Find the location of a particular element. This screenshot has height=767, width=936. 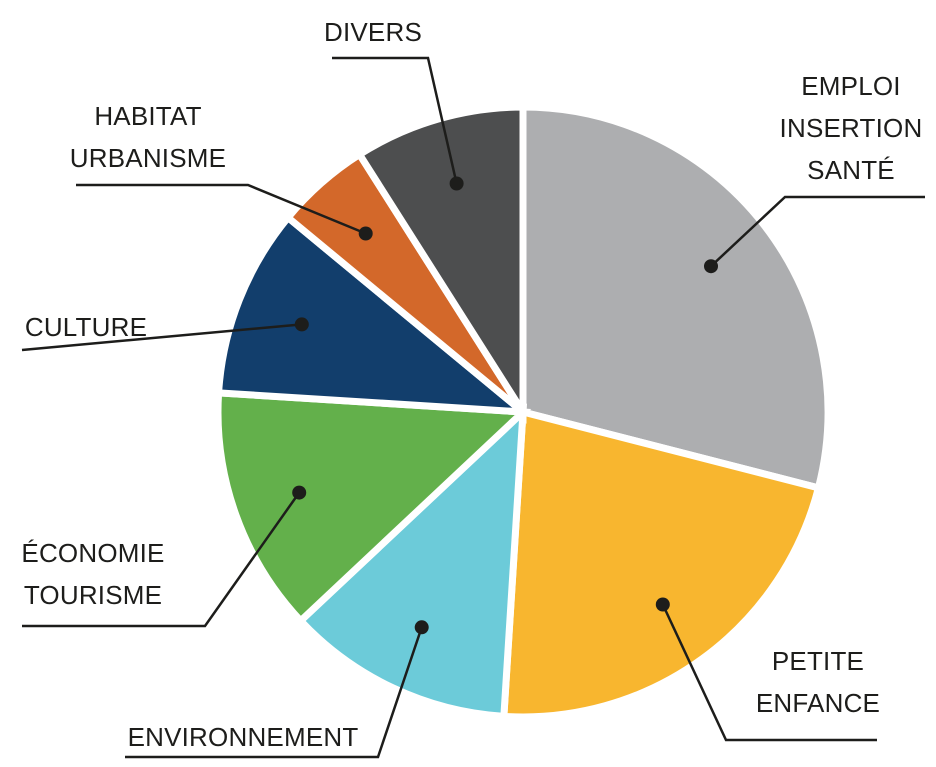

pie-slice-economie-tourisme is located at coordinates (373, 507).